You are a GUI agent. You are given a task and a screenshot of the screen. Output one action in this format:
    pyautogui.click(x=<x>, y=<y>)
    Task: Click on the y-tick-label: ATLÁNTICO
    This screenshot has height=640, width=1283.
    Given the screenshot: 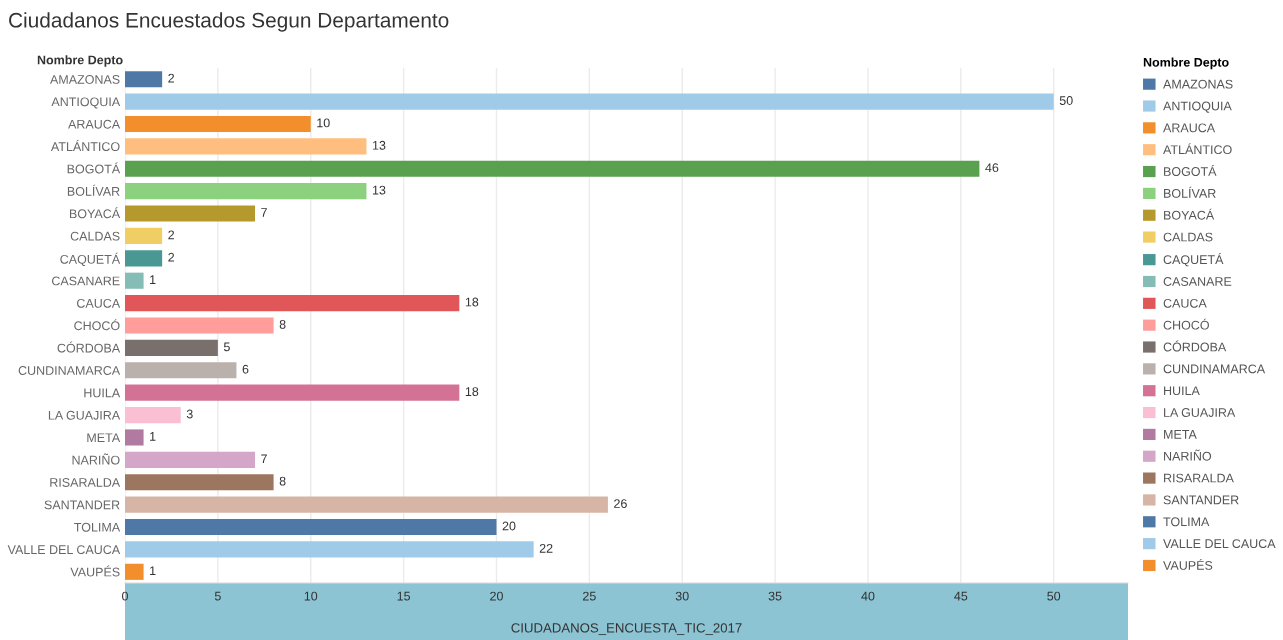 What is the action you would take?
    pyautogui.click(x=85, y=146)
    